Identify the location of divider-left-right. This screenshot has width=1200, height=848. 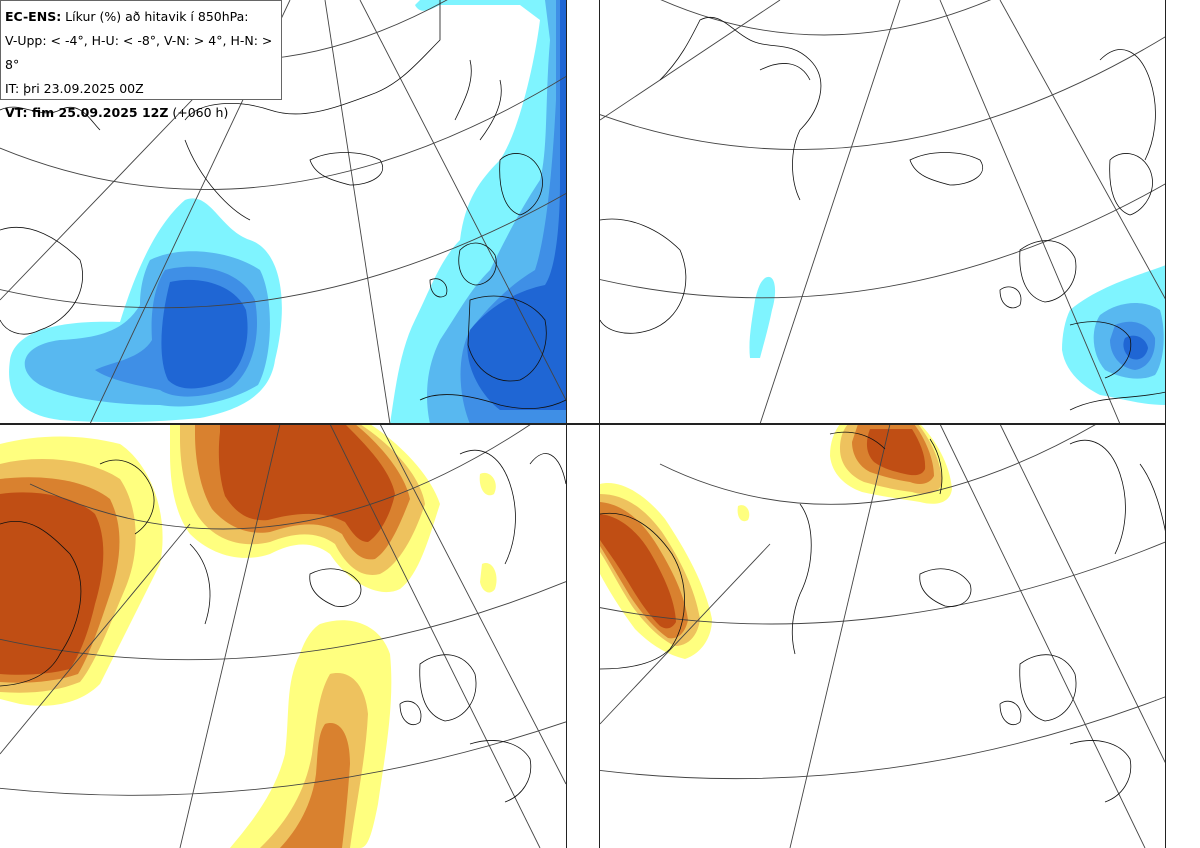
(566, 424).